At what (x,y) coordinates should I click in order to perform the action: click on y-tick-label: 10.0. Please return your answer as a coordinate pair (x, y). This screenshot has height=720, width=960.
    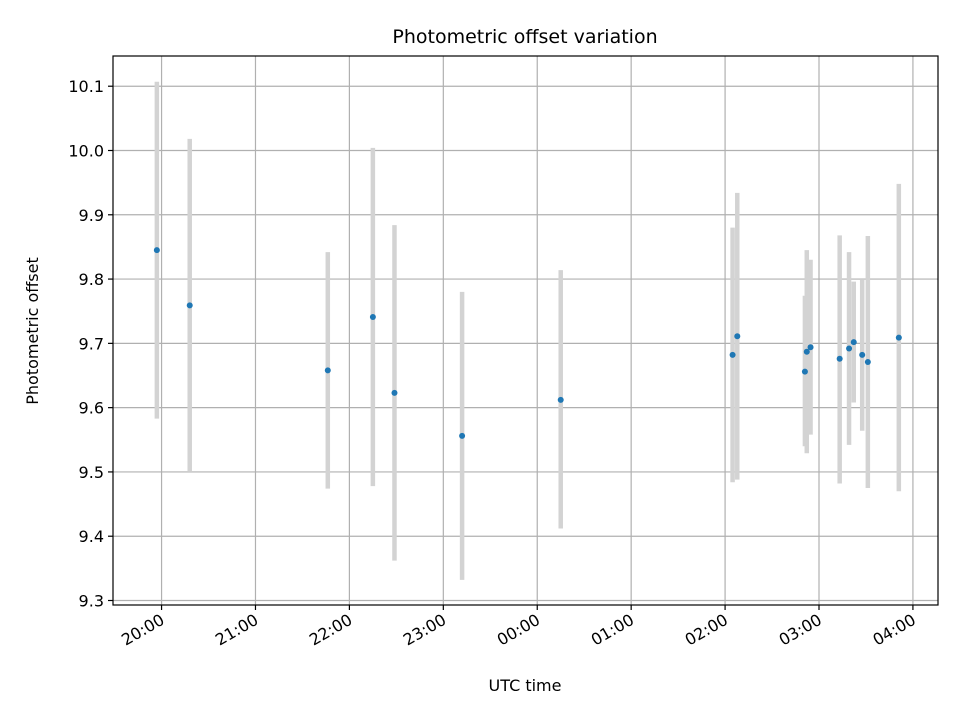
    Looking at the image, I should click on (86, 151).